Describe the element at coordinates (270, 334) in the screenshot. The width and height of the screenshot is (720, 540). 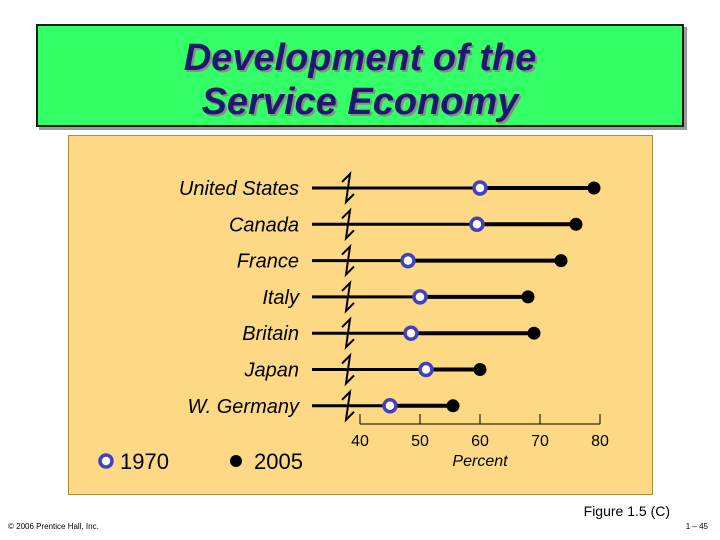
I see `category-label-britain: Britain` at that location.